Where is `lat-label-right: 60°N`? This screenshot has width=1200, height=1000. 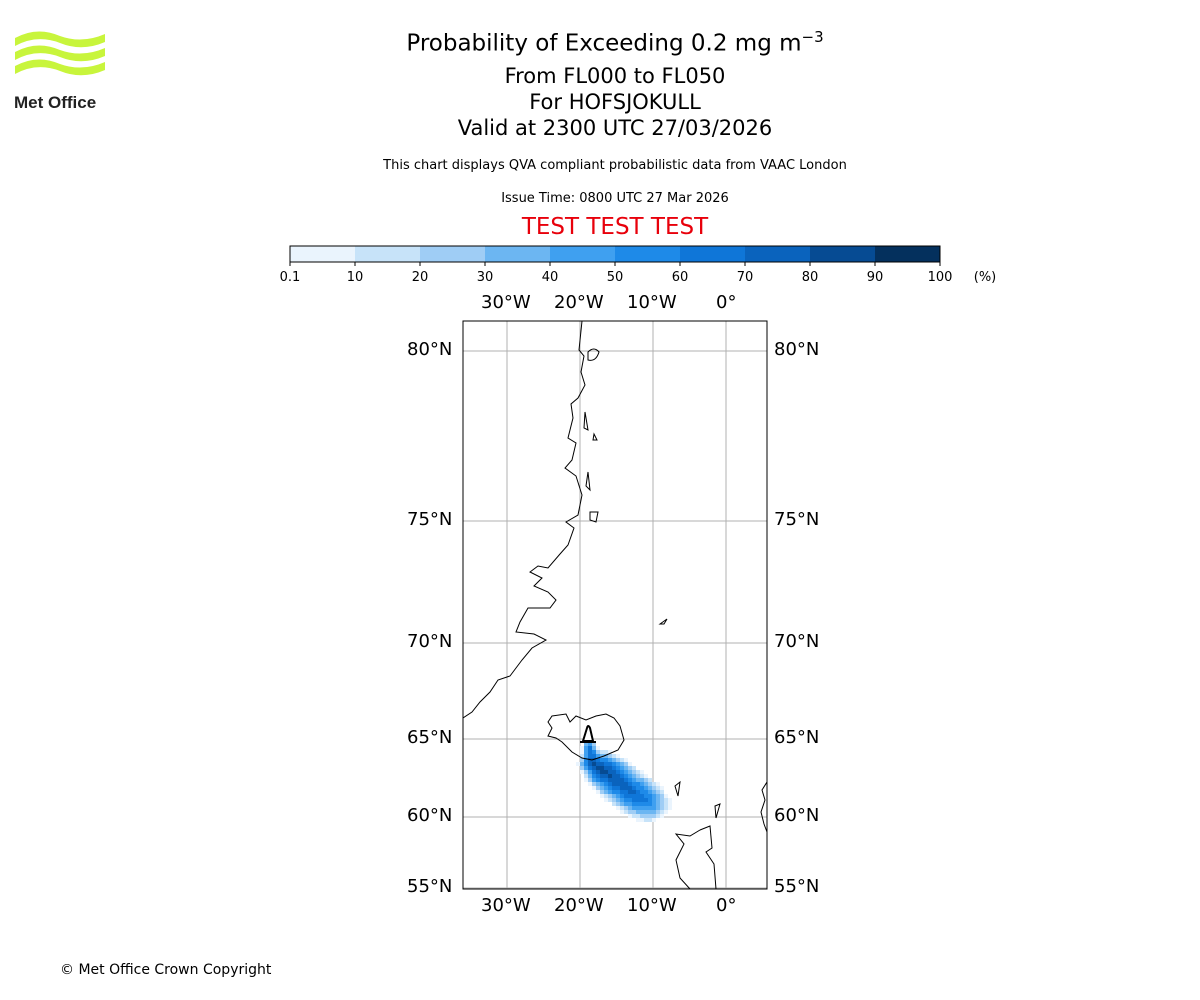
lat-label-right: 60°N is located at coordinates (797, 815).